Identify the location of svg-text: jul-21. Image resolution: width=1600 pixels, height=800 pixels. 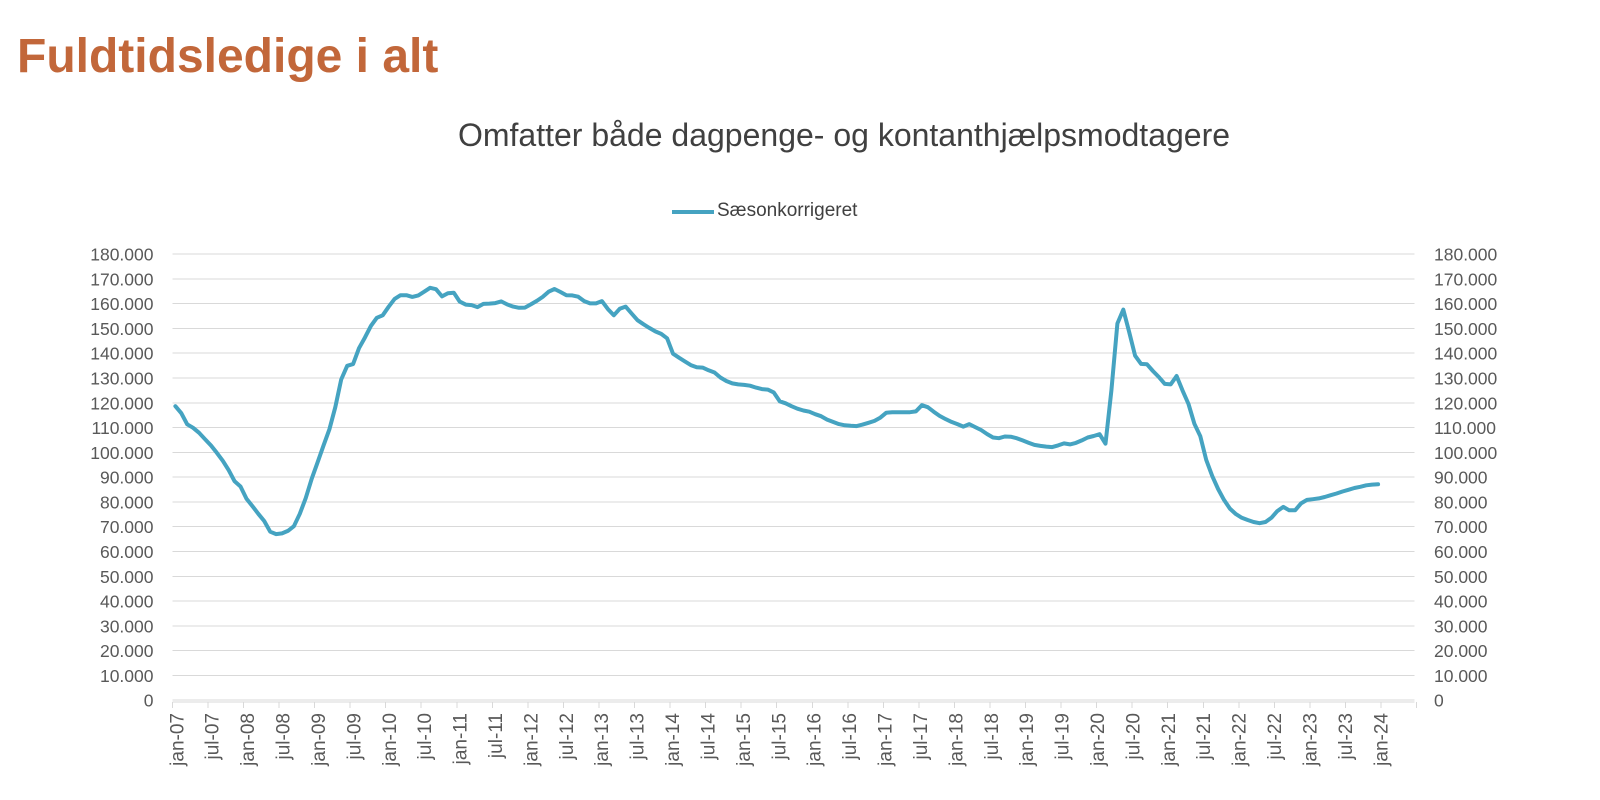
(1204, 736).